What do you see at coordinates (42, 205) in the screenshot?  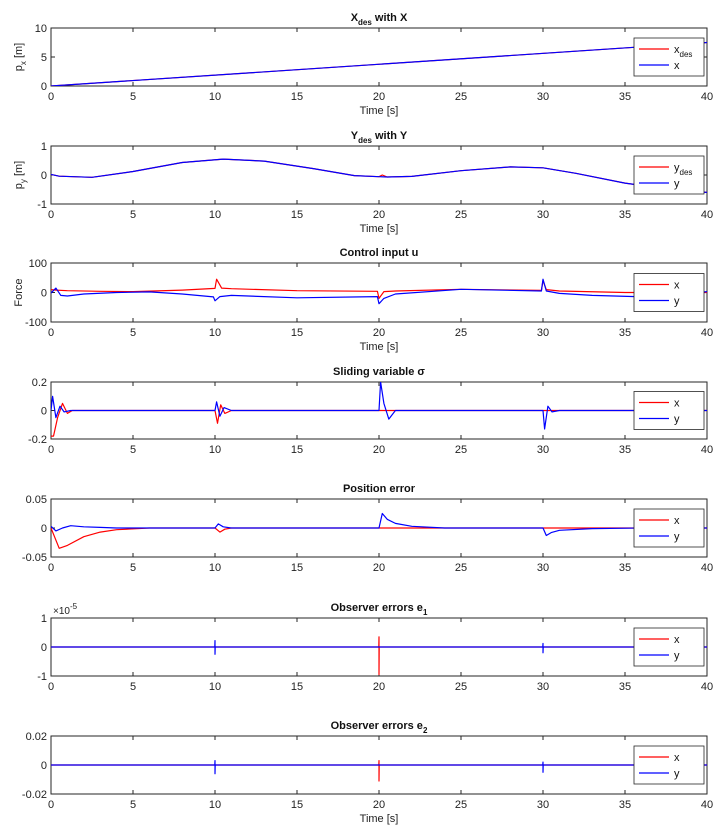 I see `y-tick-label: -1` at bounding box center [42, 205].